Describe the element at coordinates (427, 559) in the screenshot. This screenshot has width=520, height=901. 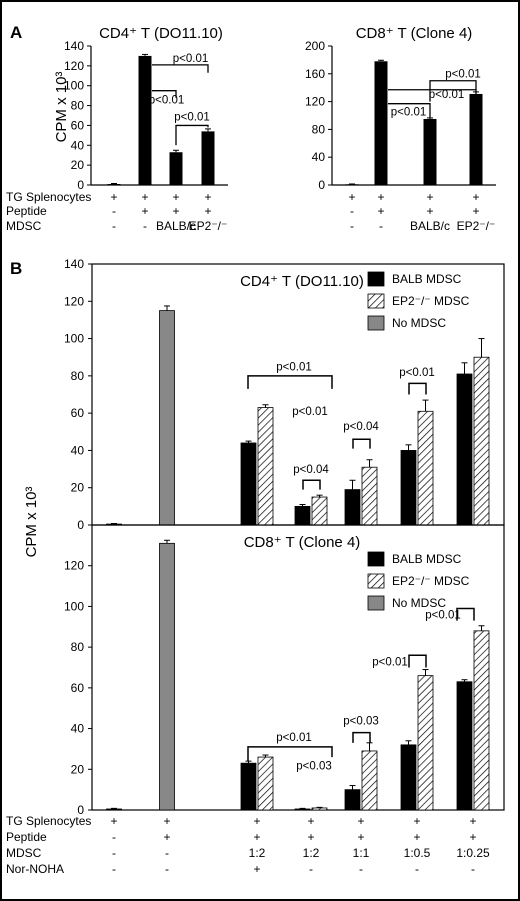
I see `legend-label: BALB MDSC` at that location.